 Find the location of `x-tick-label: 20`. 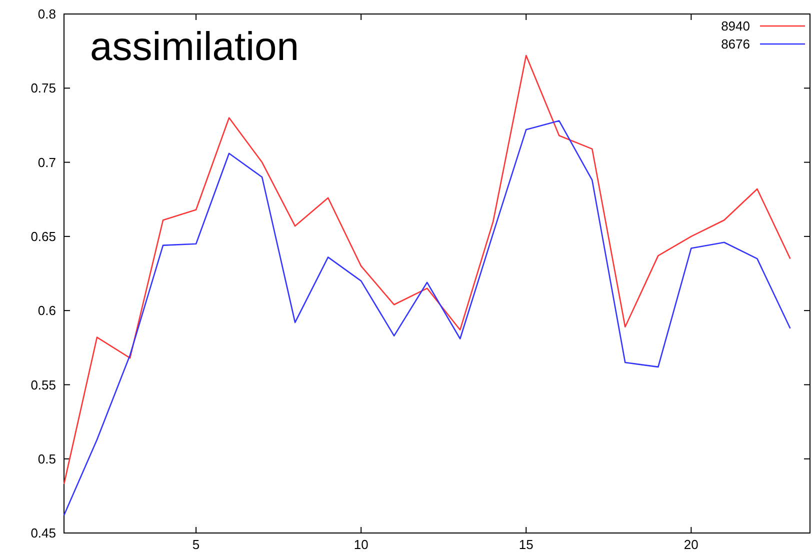

x-tick-label: 20 is located at coordinates (691, 544).